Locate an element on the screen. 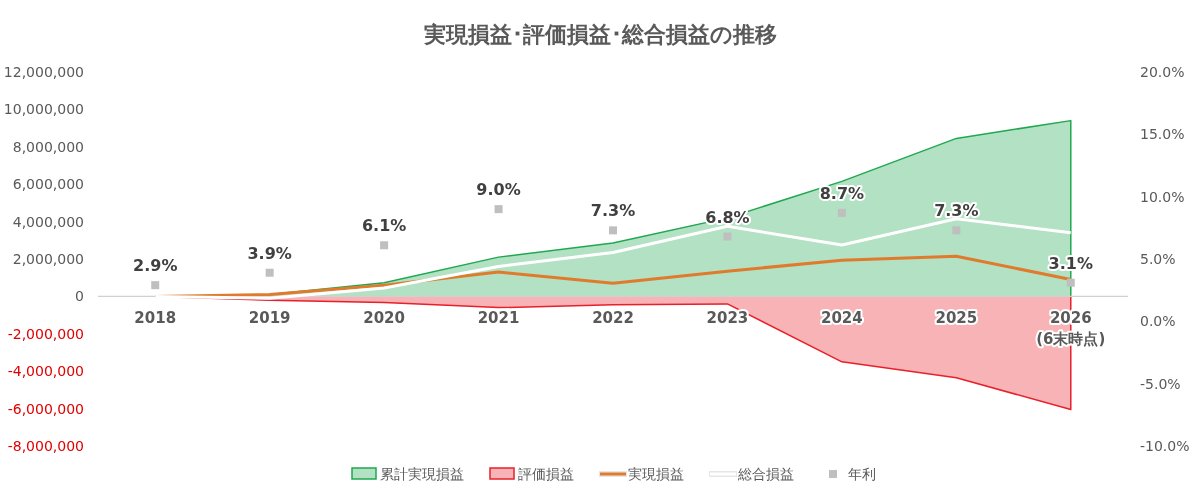 The image size is (1200, 495). x-tick-label: 2023 is located at coordinates (727, 318).